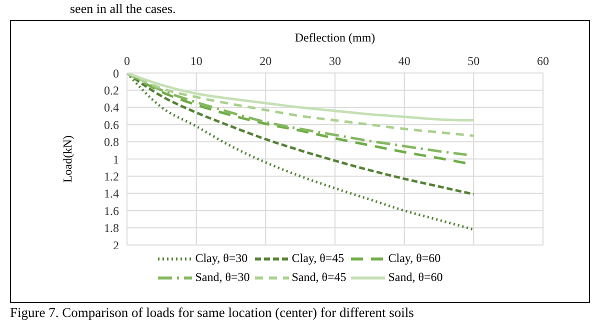  What do you see at coordinates (123, 8) in the screenshot?
I see `text: seen in all the cases.` at bounding box center [123, 8].